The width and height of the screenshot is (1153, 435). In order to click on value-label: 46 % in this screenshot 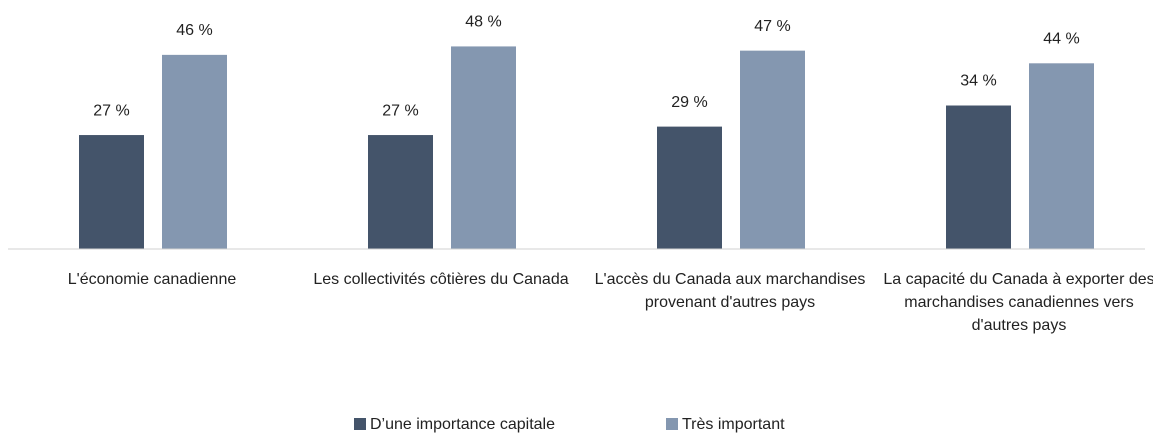, I will do `click(194, 30)`.